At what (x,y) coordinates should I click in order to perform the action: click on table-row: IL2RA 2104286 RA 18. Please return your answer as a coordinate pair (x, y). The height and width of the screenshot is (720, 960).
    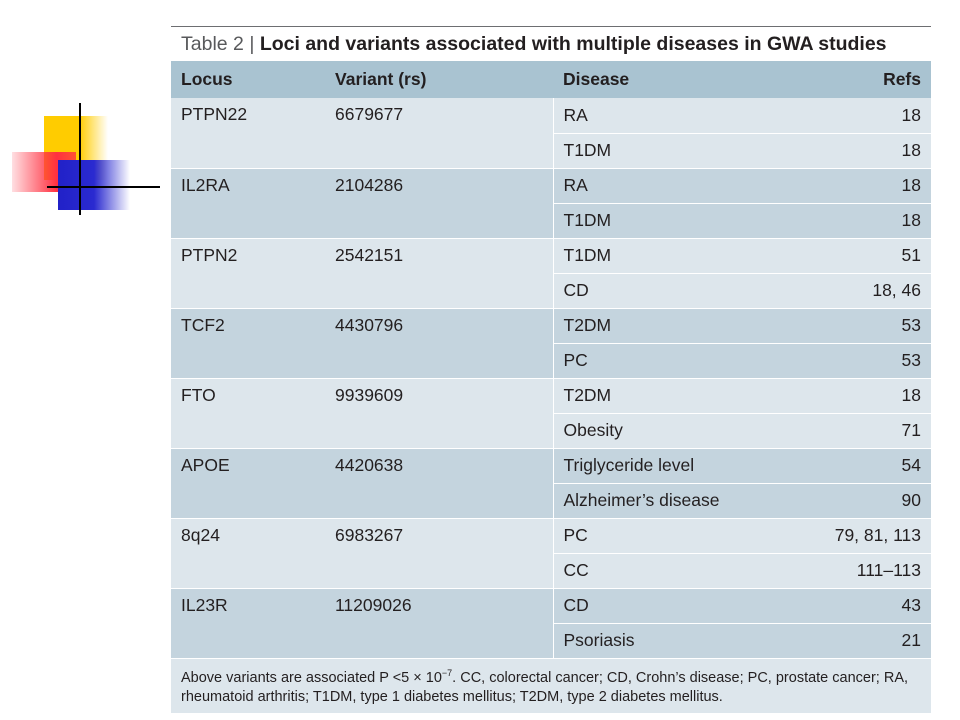
    Looking at the image, I should click on (551, 203).